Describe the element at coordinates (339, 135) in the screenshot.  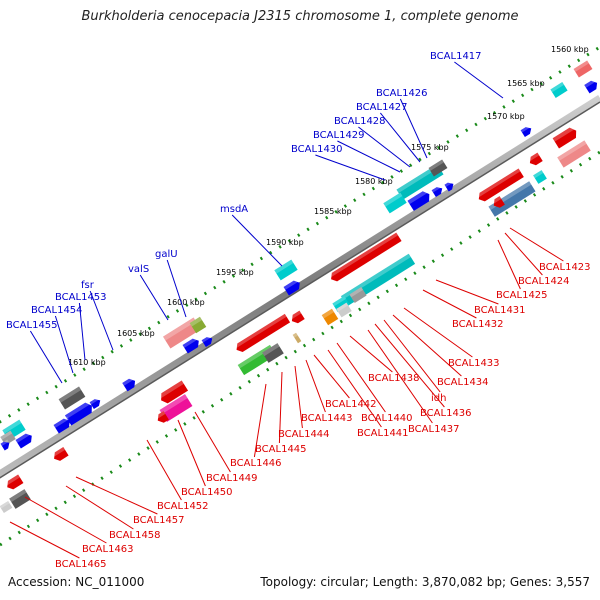
I see `forward-gene-label: BCAL1429` at that location.